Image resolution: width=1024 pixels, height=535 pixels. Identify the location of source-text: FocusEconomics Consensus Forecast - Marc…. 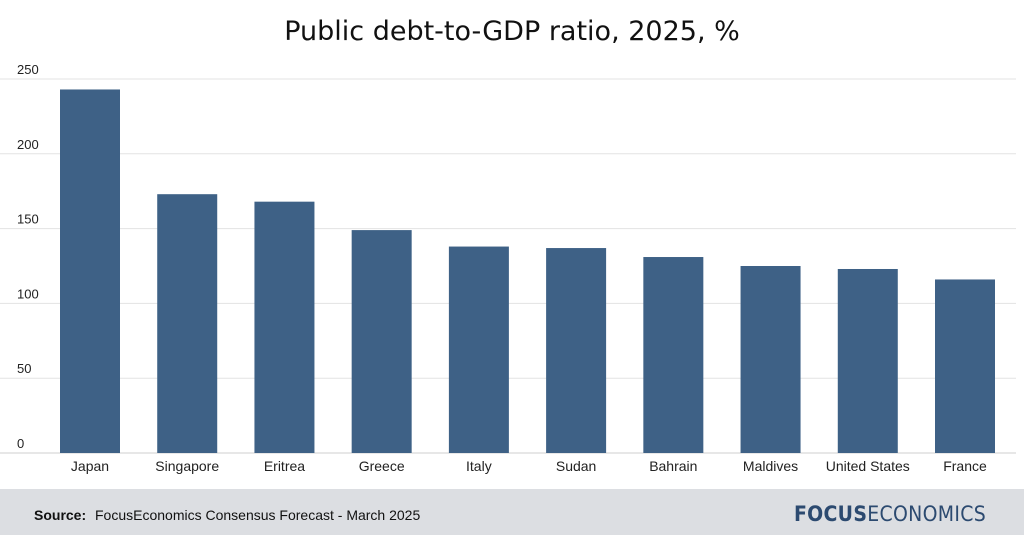
(258, 515).